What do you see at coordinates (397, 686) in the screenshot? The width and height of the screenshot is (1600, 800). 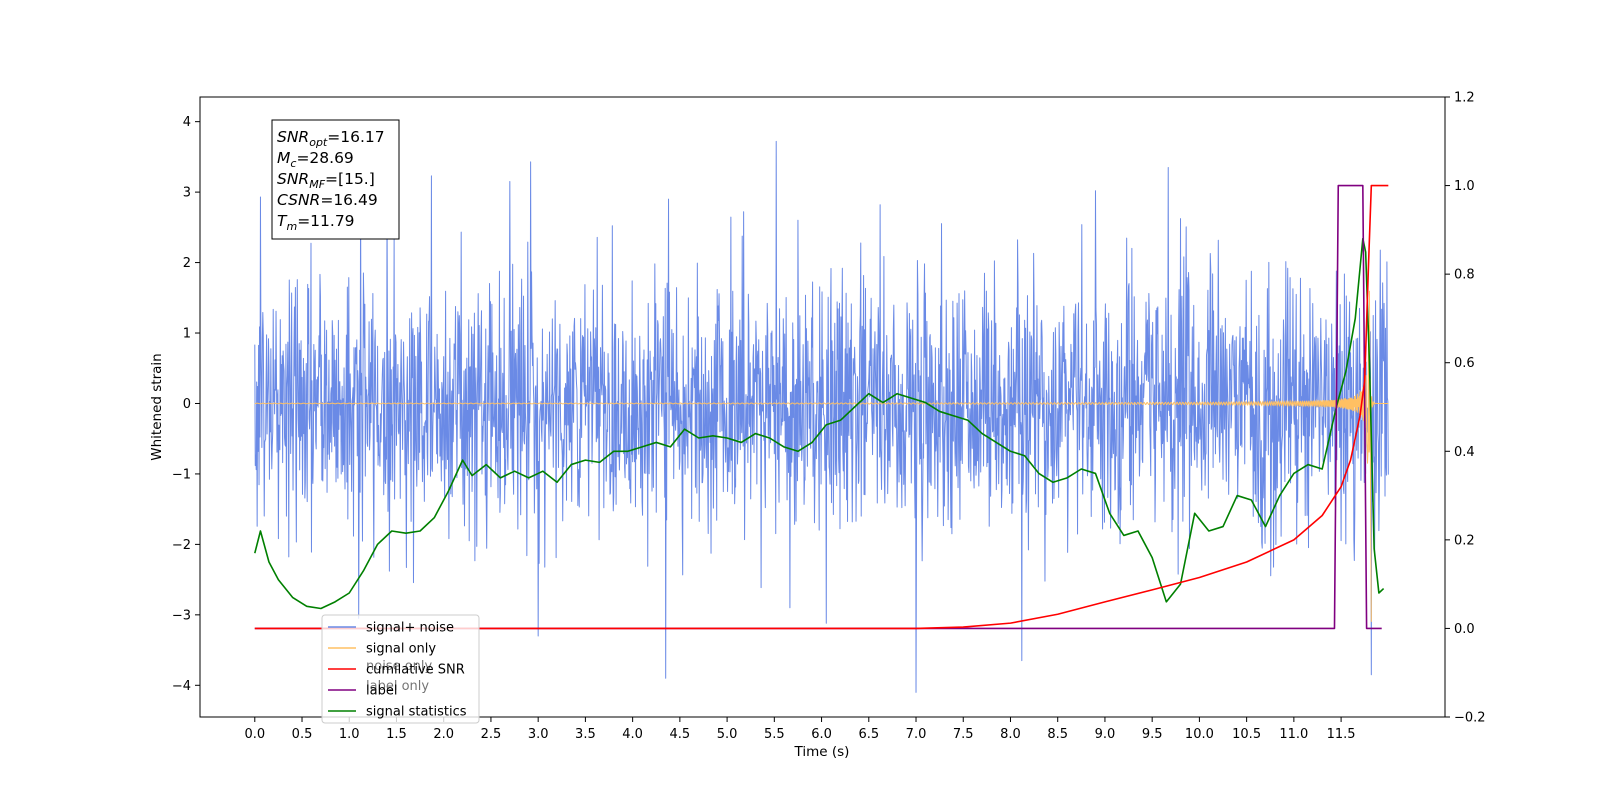 I see `legend-hidden-label: label only` at bounding box center [397, 686].